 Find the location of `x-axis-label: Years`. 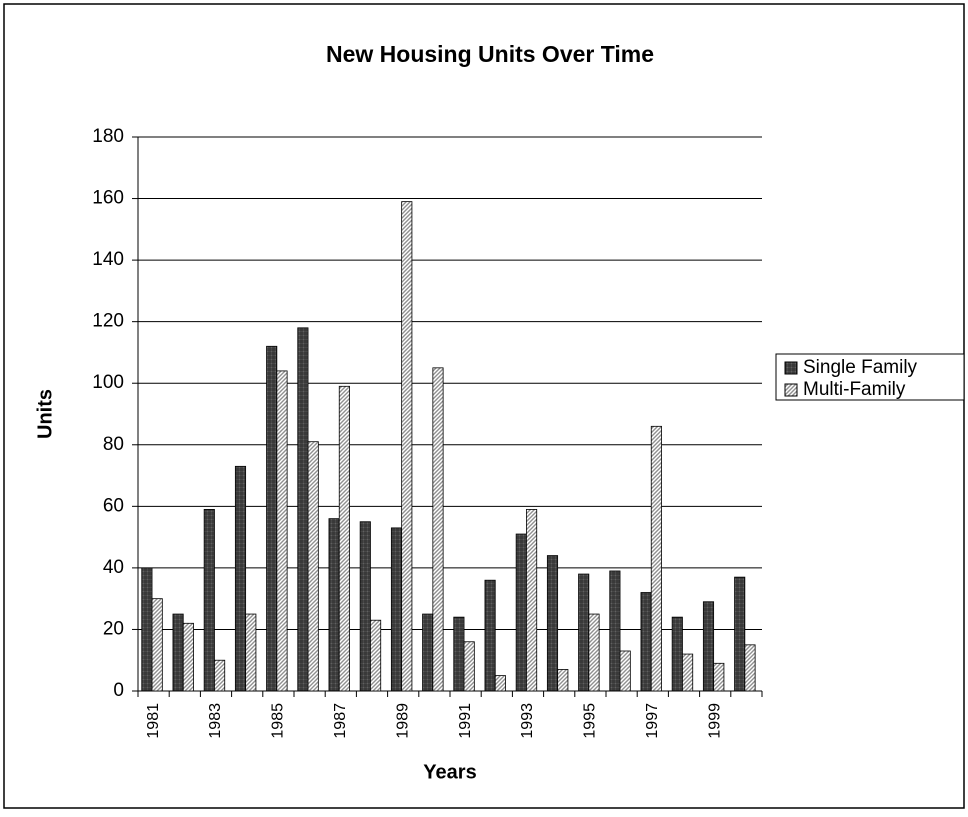

x-axis-label: Years is located at coordinates (449, 772).